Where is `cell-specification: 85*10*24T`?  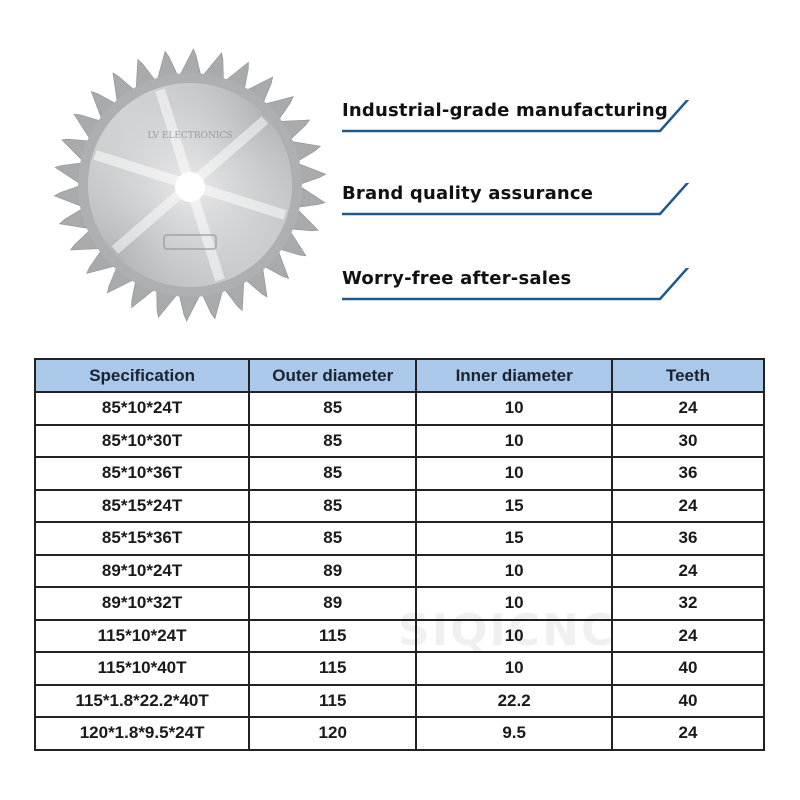 cell-specification: 85*10*24T is located at coordinates (142, 408).